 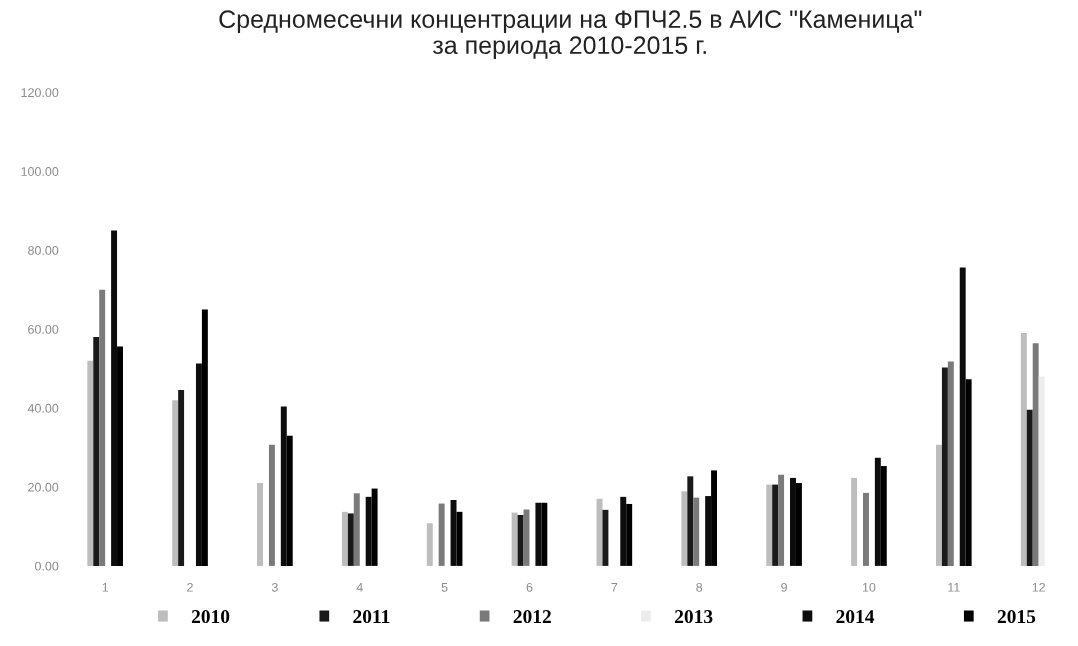 I want to click on legend-label: 2012, so click(x=532, y=617).